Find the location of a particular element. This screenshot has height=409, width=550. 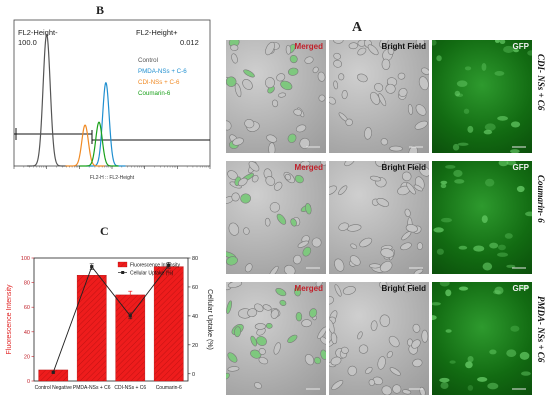

category-label: PMDA-NSs + C6 is located at coordinates (92, 388).